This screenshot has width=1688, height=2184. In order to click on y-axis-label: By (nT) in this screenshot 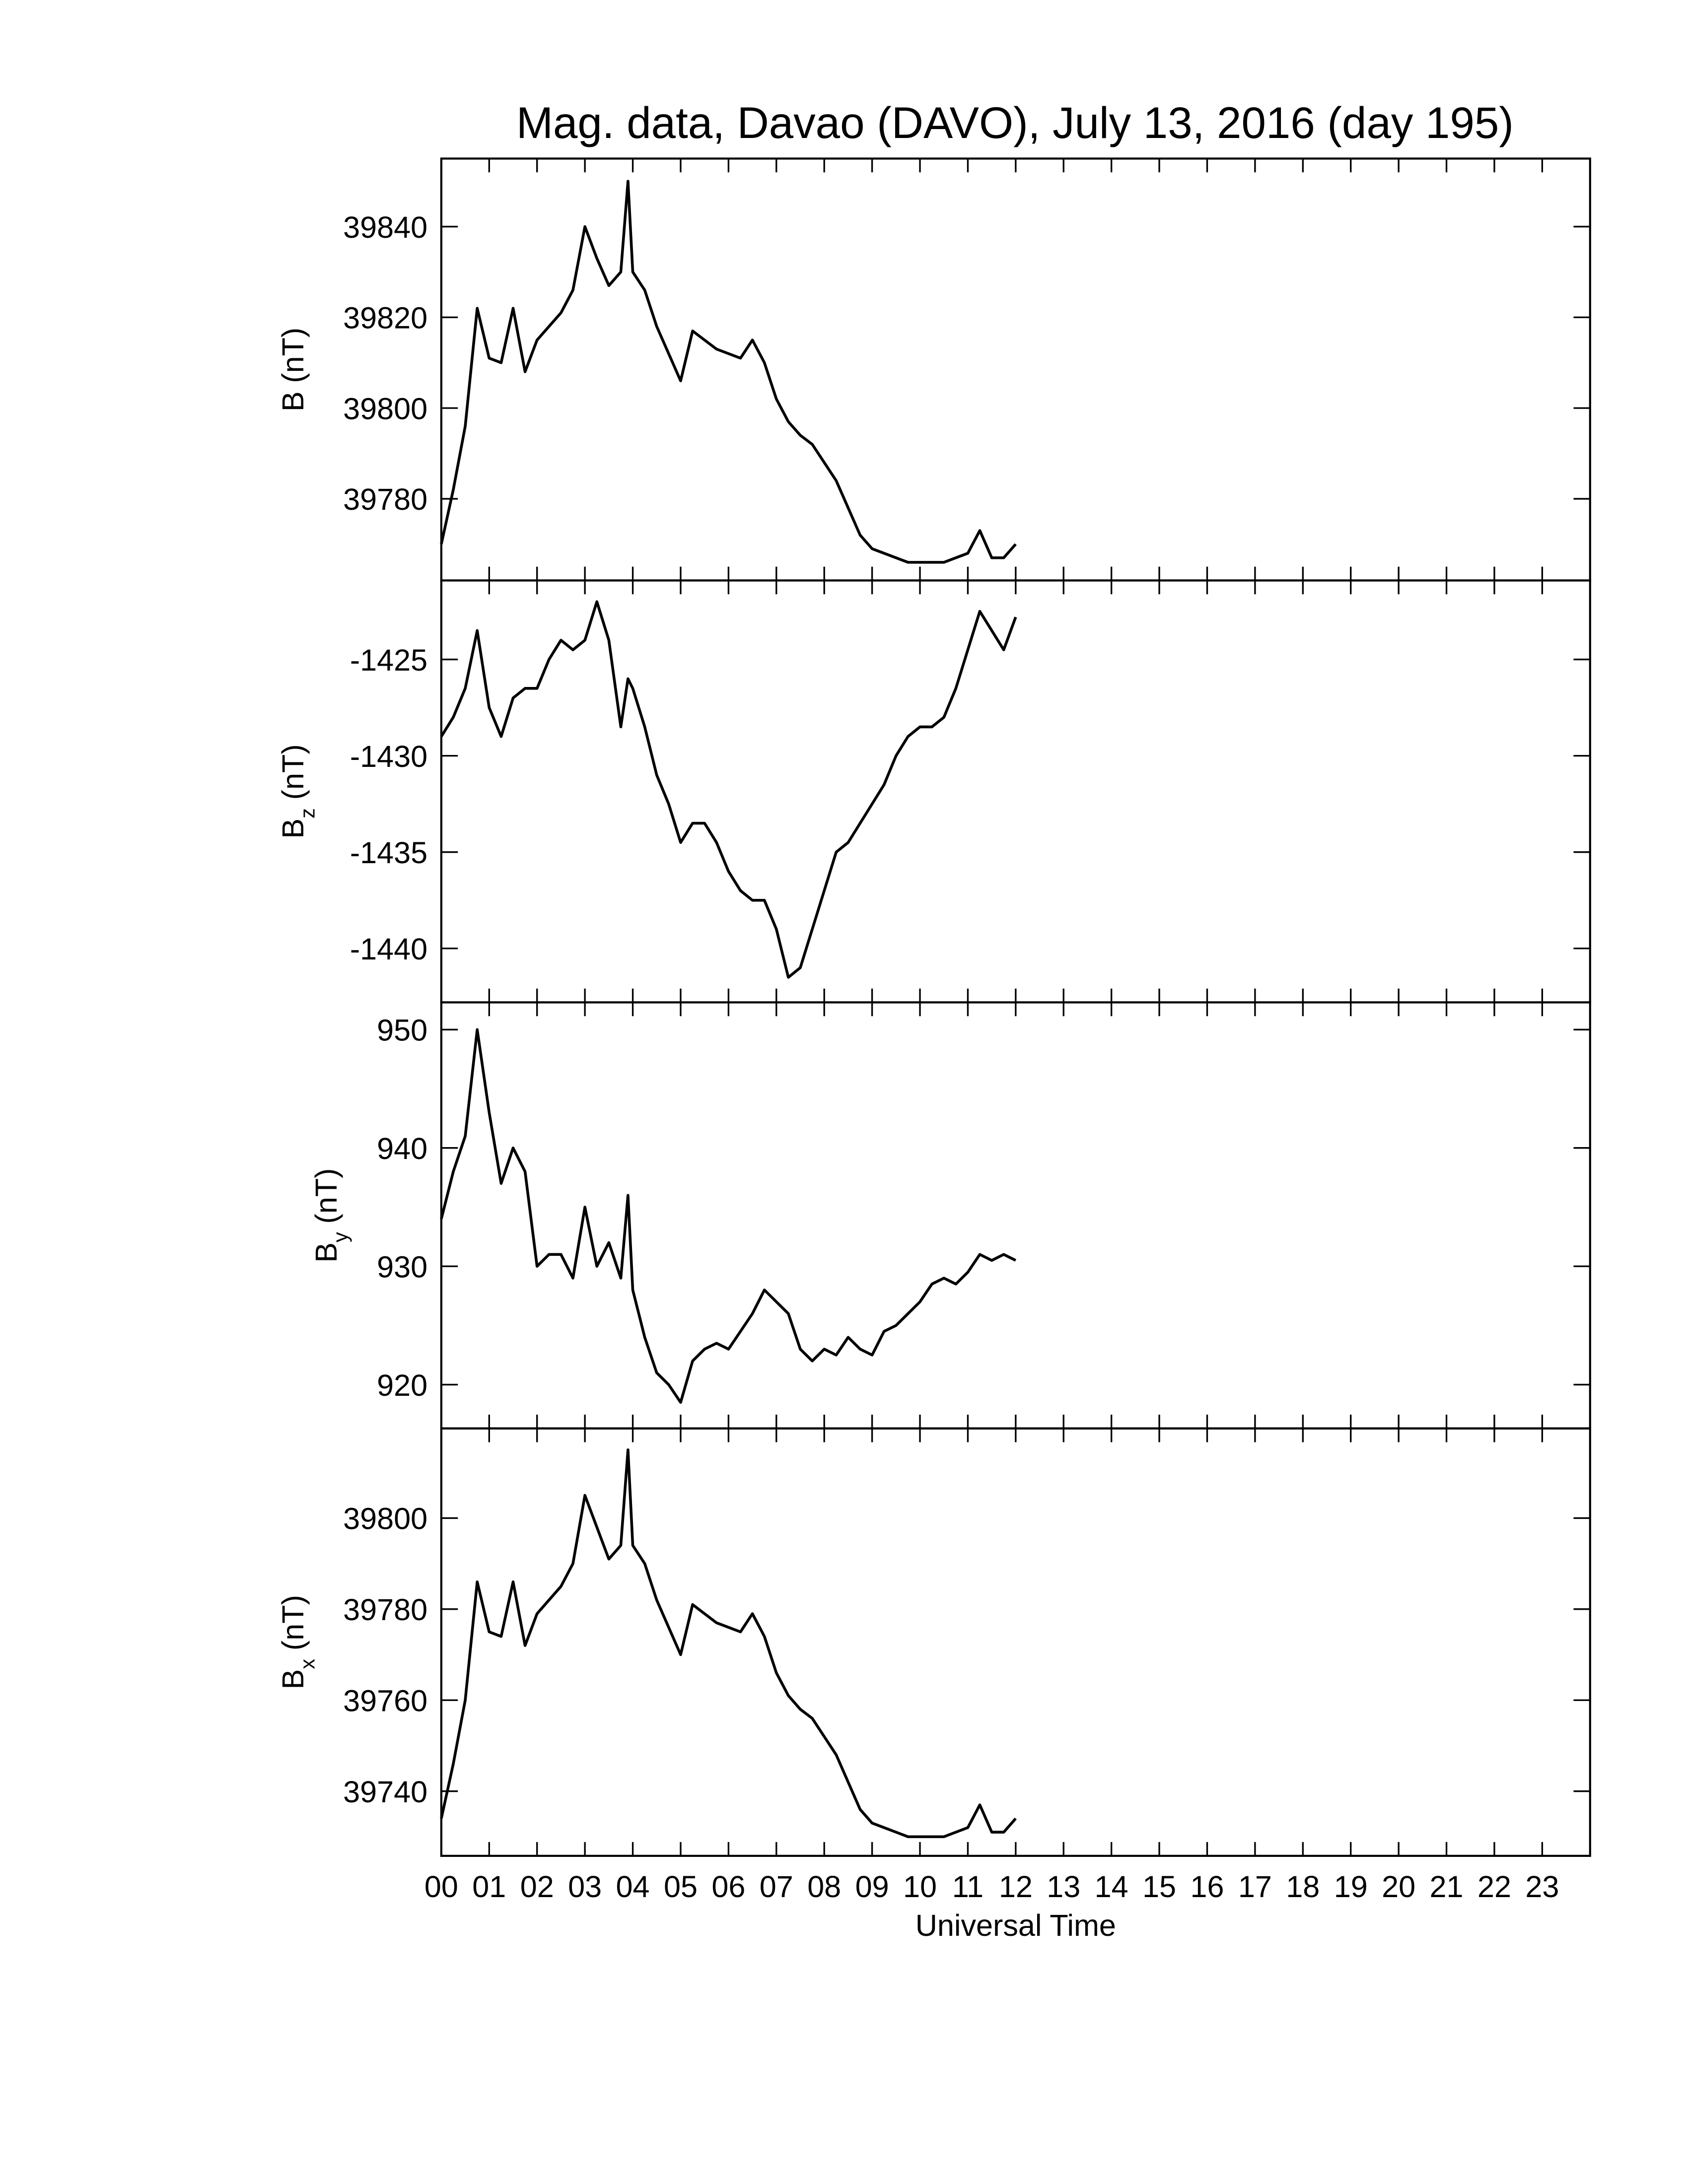, I will do `click(330, 1215)`.